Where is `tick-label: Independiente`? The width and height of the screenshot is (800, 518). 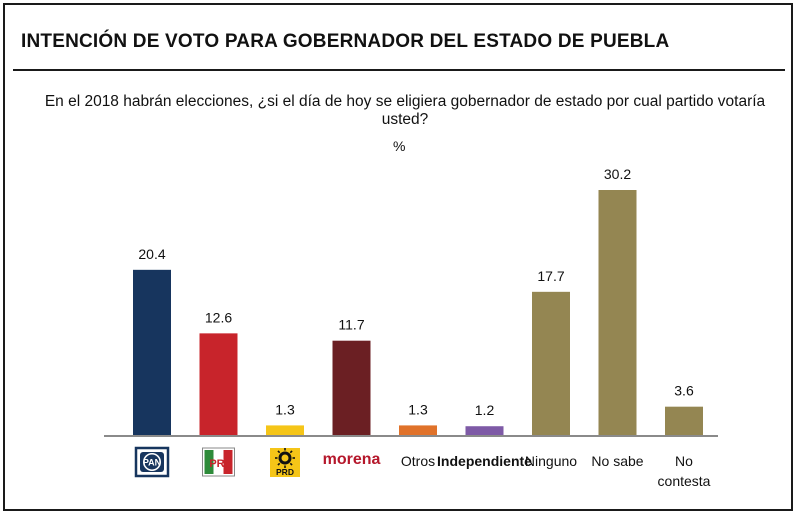 tick-label: Independiente is located at coordinates (484, 461).